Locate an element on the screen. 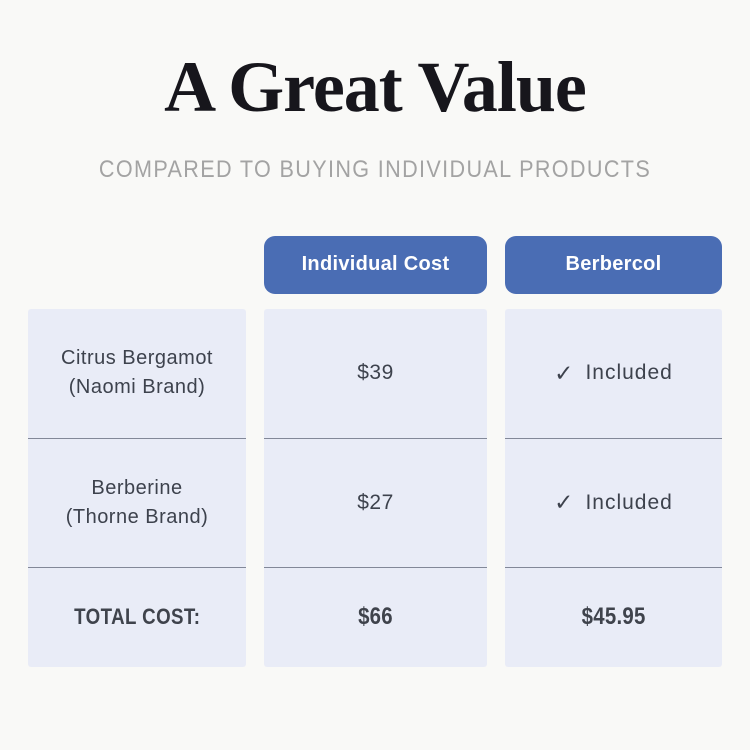 This screenshot has width=750, height=750. product-brand-line: (Naomi Brand) is located at coordinates (137, 387).